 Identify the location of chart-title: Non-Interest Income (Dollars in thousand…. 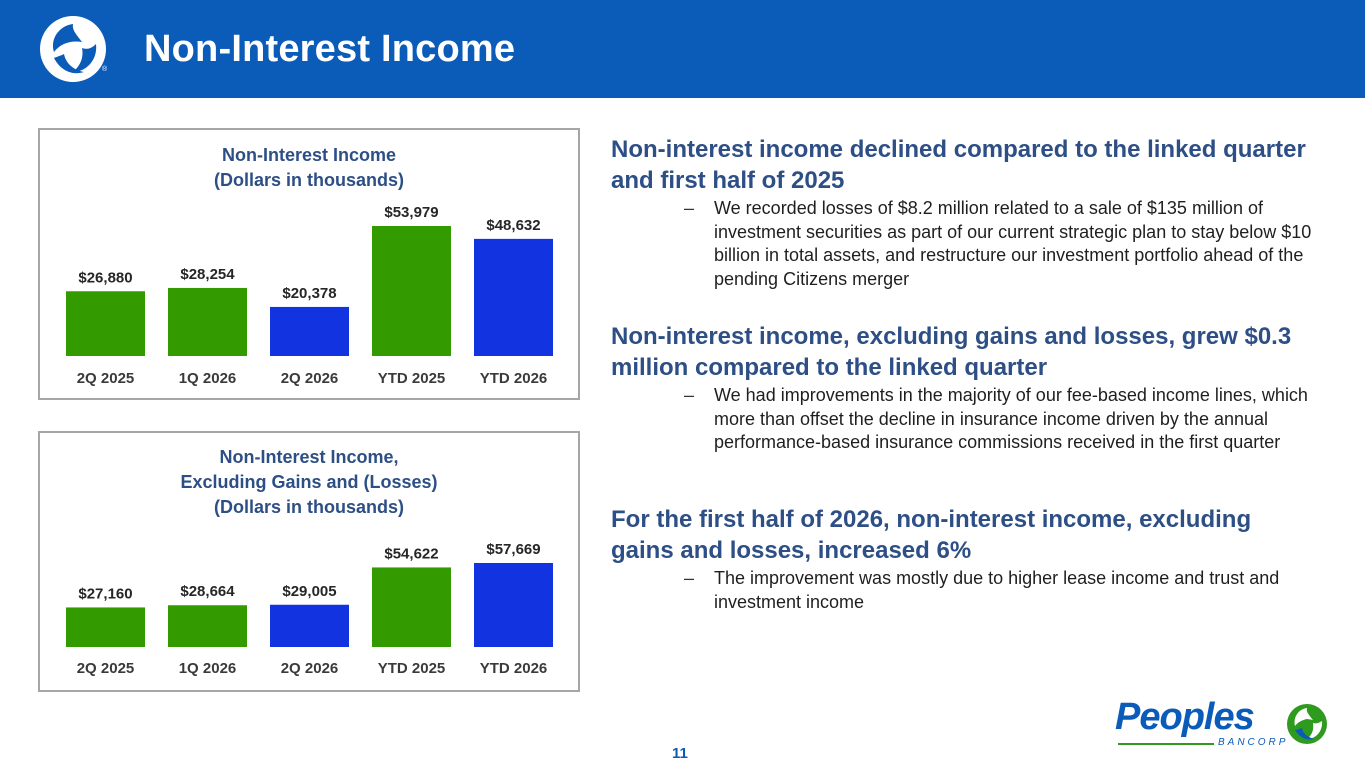
(309, 168).